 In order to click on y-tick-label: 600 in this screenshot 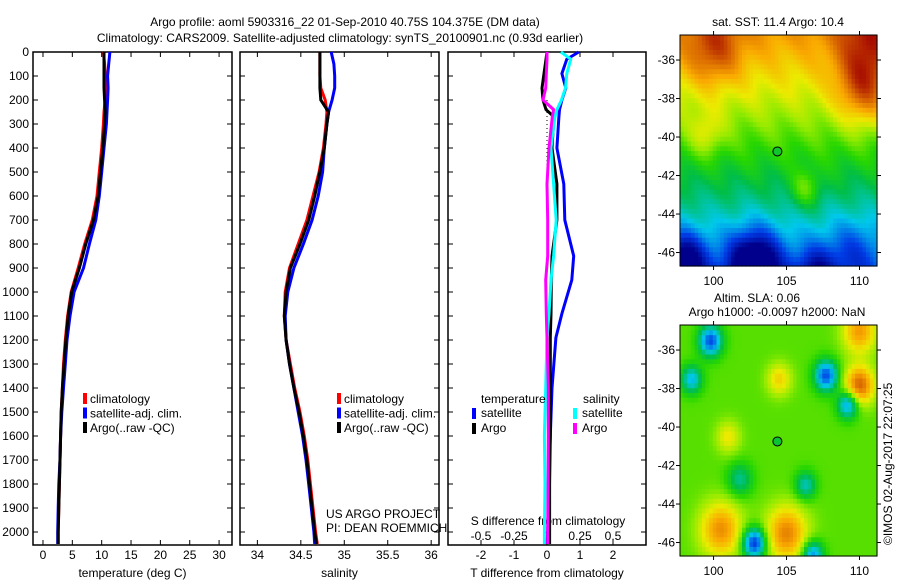, I will do `click(19, 196)`.